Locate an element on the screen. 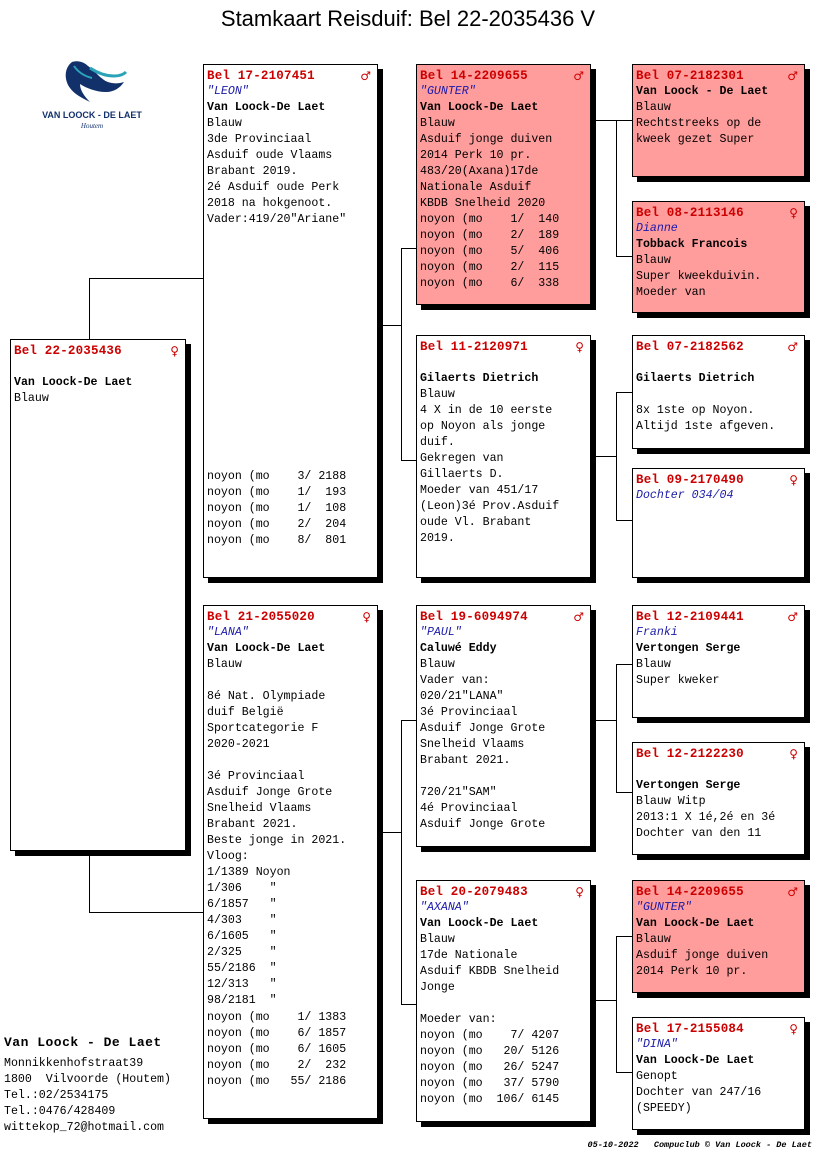 Image resolution: width=816 pixels, height=1172 pixels. pigeon-nickname: "AXANA" is located at coordinates (444, 907).